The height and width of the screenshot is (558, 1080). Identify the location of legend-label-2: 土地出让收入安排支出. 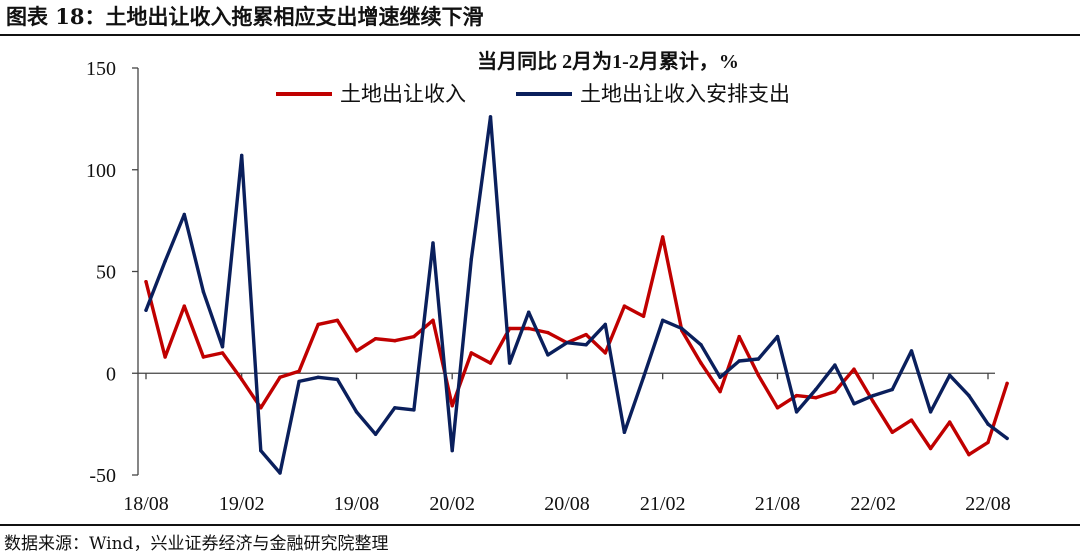
(685, 94).